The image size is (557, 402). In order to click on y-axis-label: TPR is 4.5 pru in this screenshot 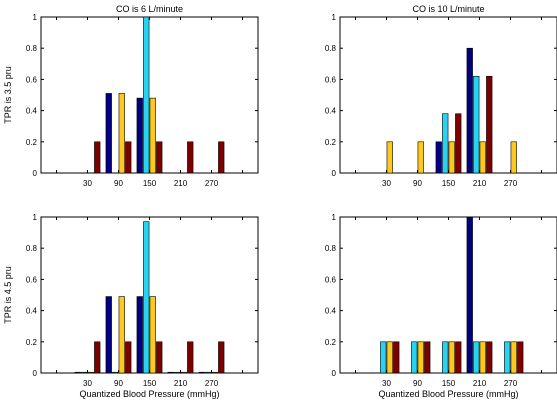, I will do `click(8, 295)`.